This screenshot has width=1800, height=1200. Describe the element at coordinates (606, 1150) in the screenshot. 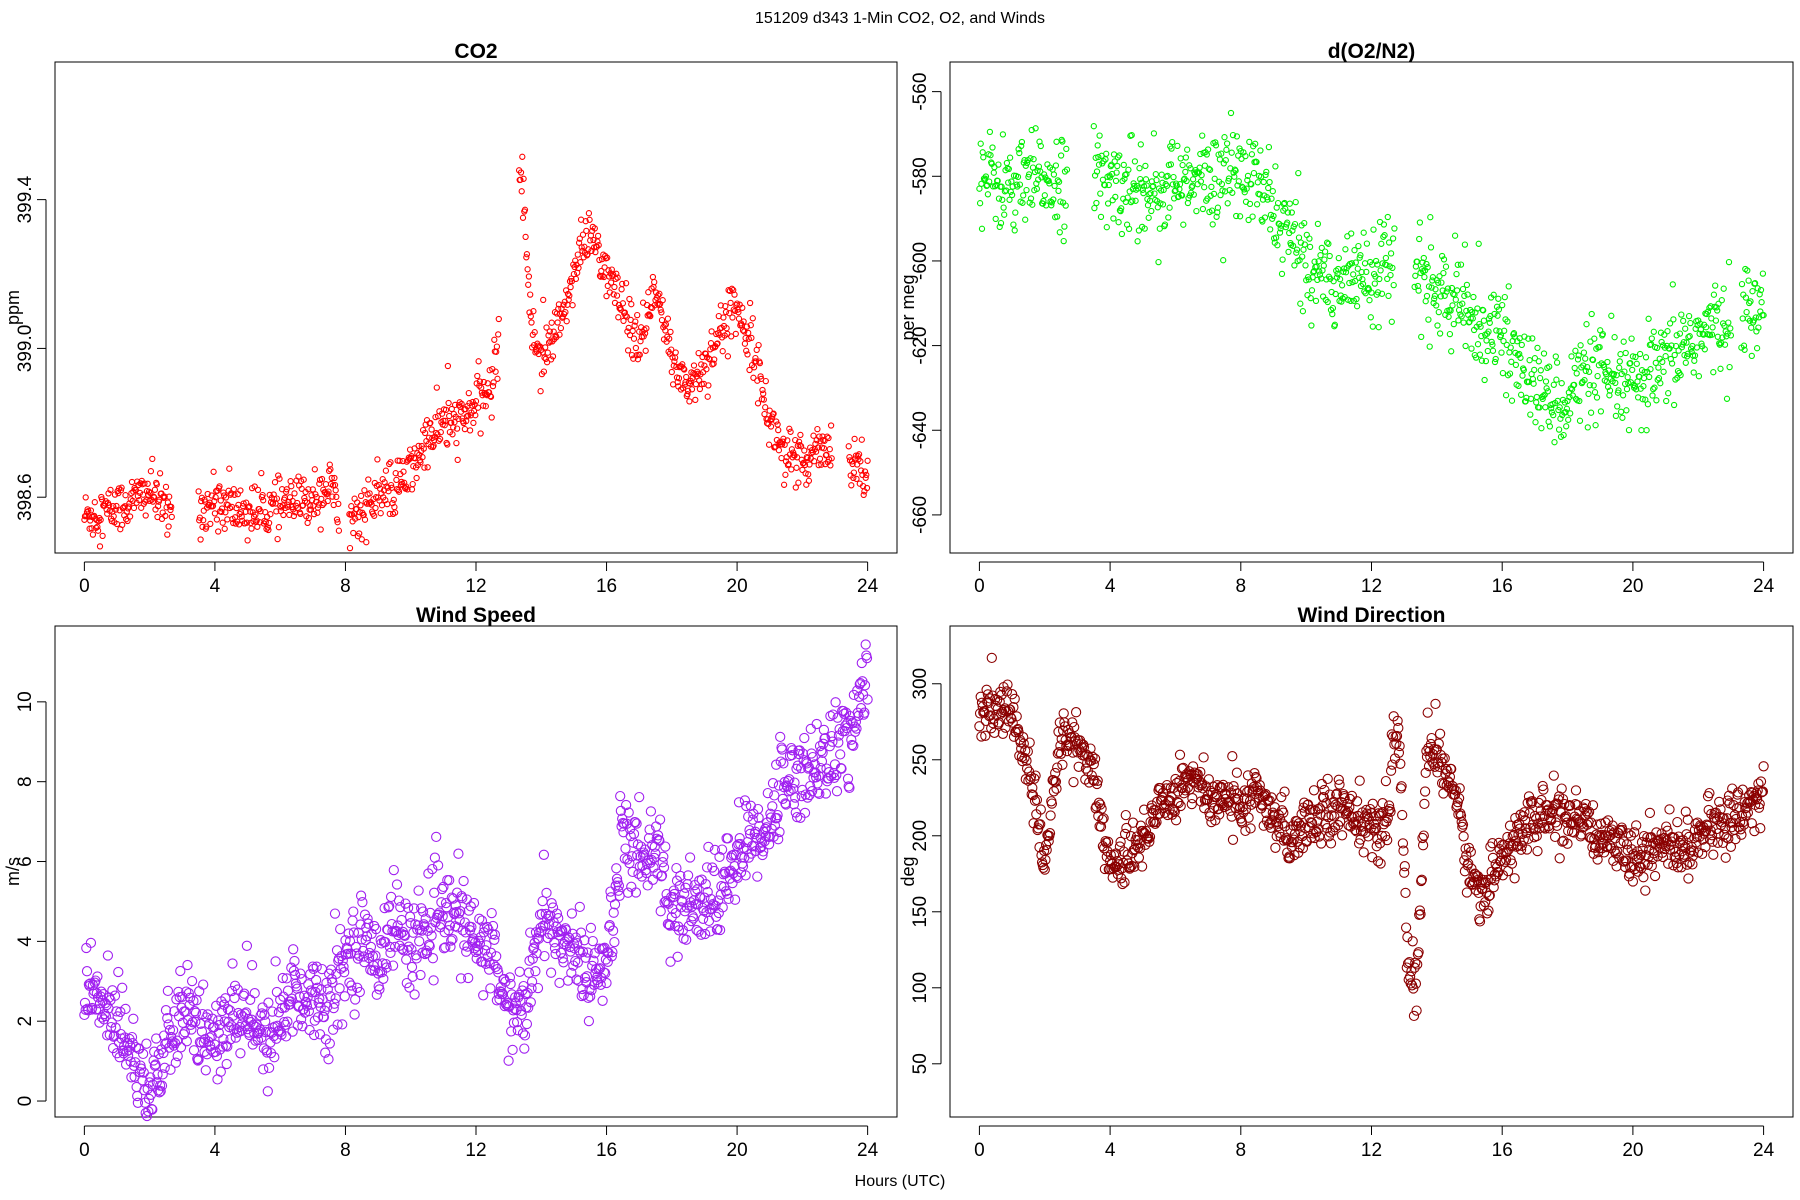

I see `x-tick-label: 16` at that location.